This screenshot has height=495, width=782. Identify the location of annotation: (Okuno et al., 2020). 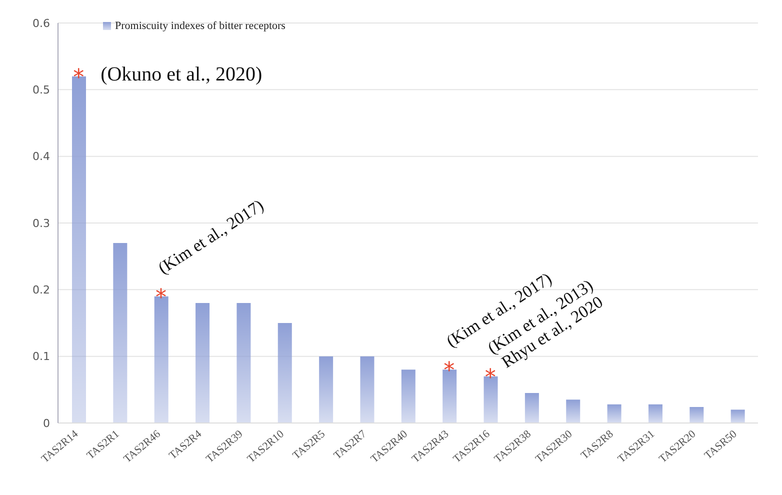
(181, 74).